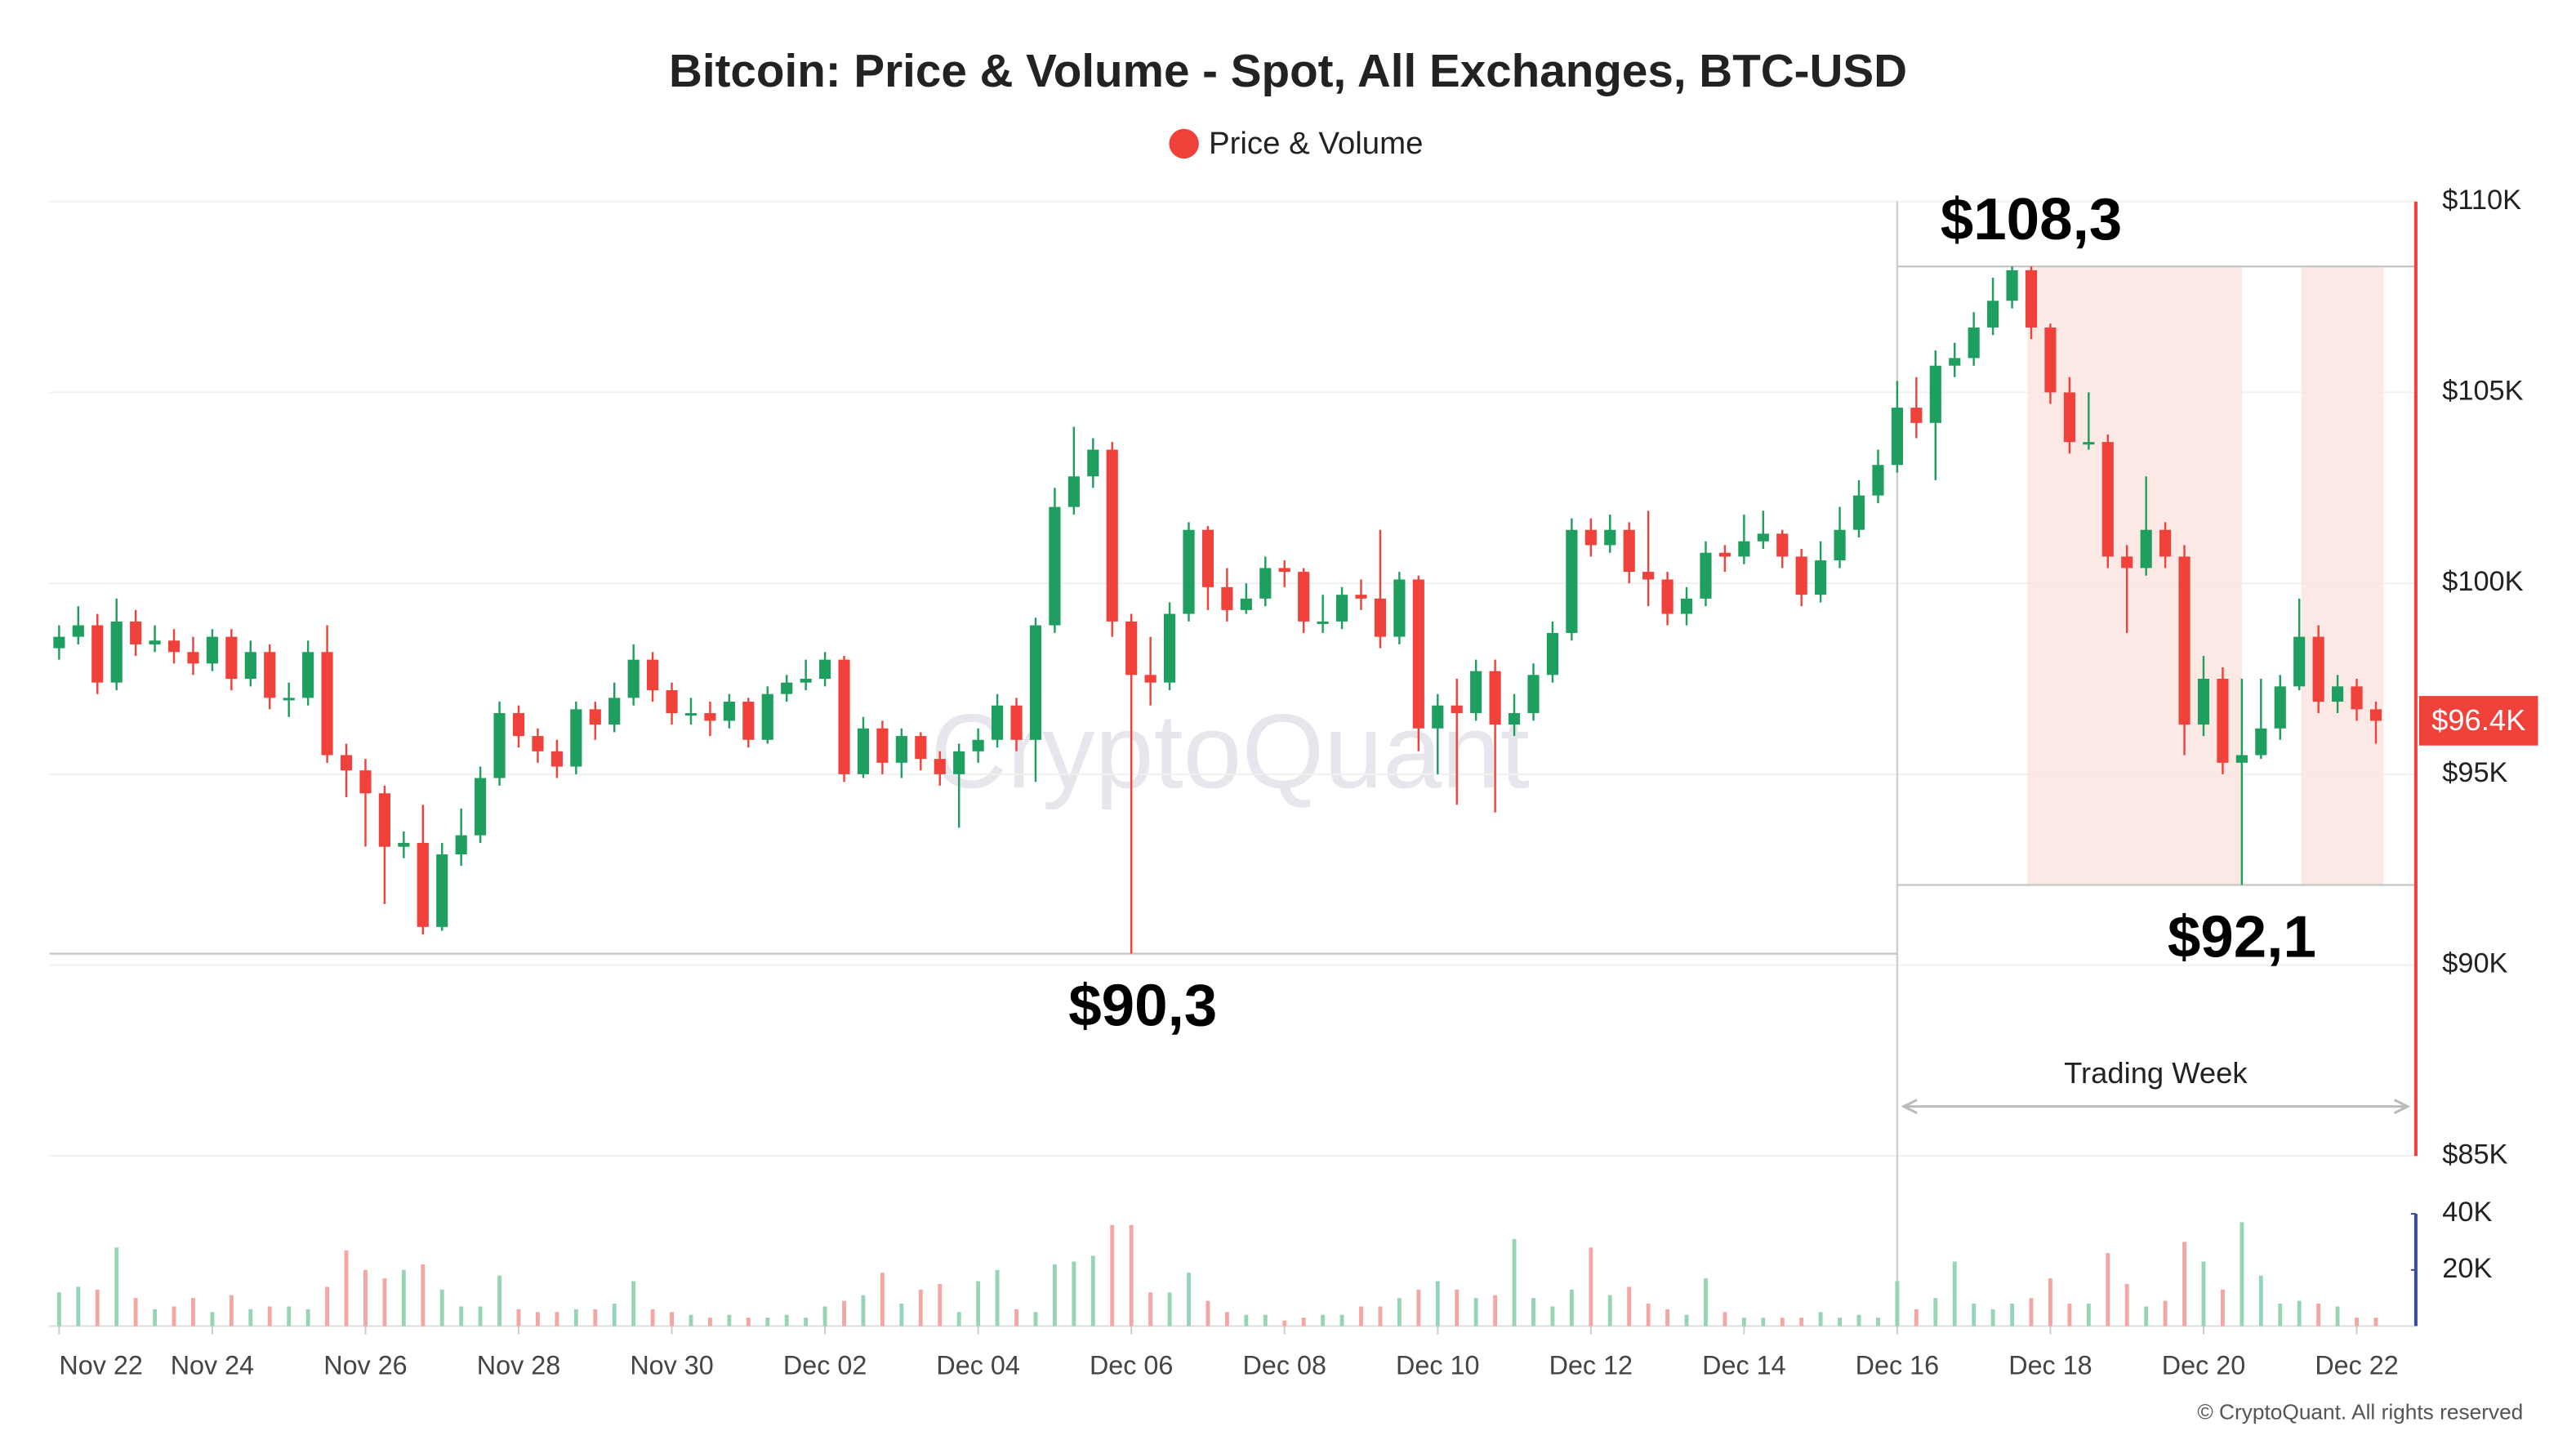  I want to click on y-tick-label: $90K, so click(2474, 963).